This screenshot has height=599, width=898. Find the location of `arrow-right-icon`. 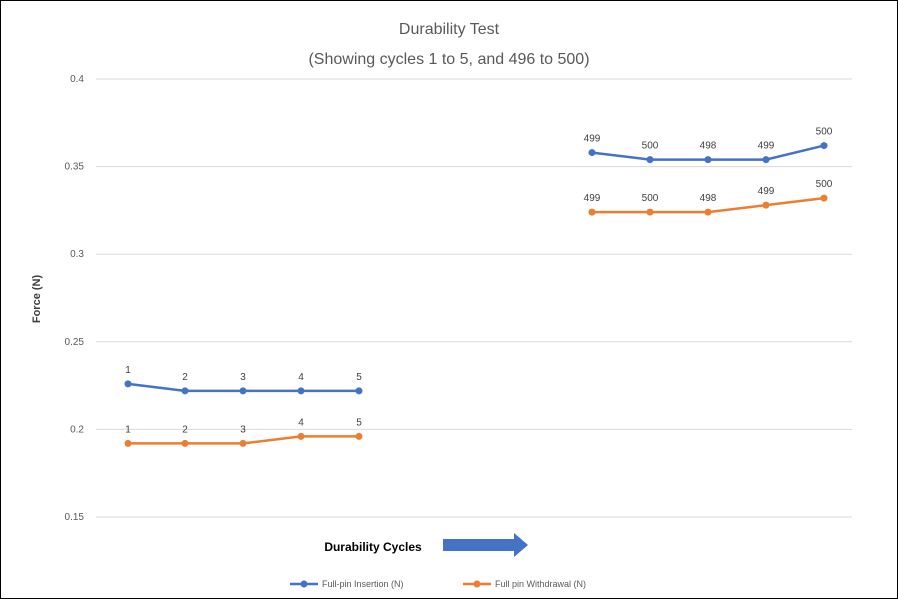

arrow-right-icon is located at coordinates (485, 545).